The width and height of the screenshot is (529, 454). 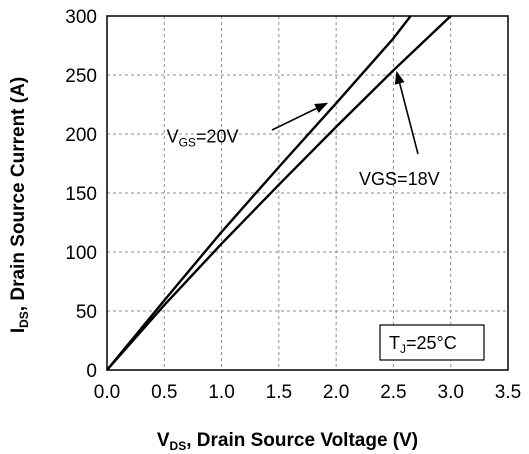 What do you see at coordinates (86, 312) in the screenshot?
I see `y-tick-label: 50` at bounding box center [86, 312].